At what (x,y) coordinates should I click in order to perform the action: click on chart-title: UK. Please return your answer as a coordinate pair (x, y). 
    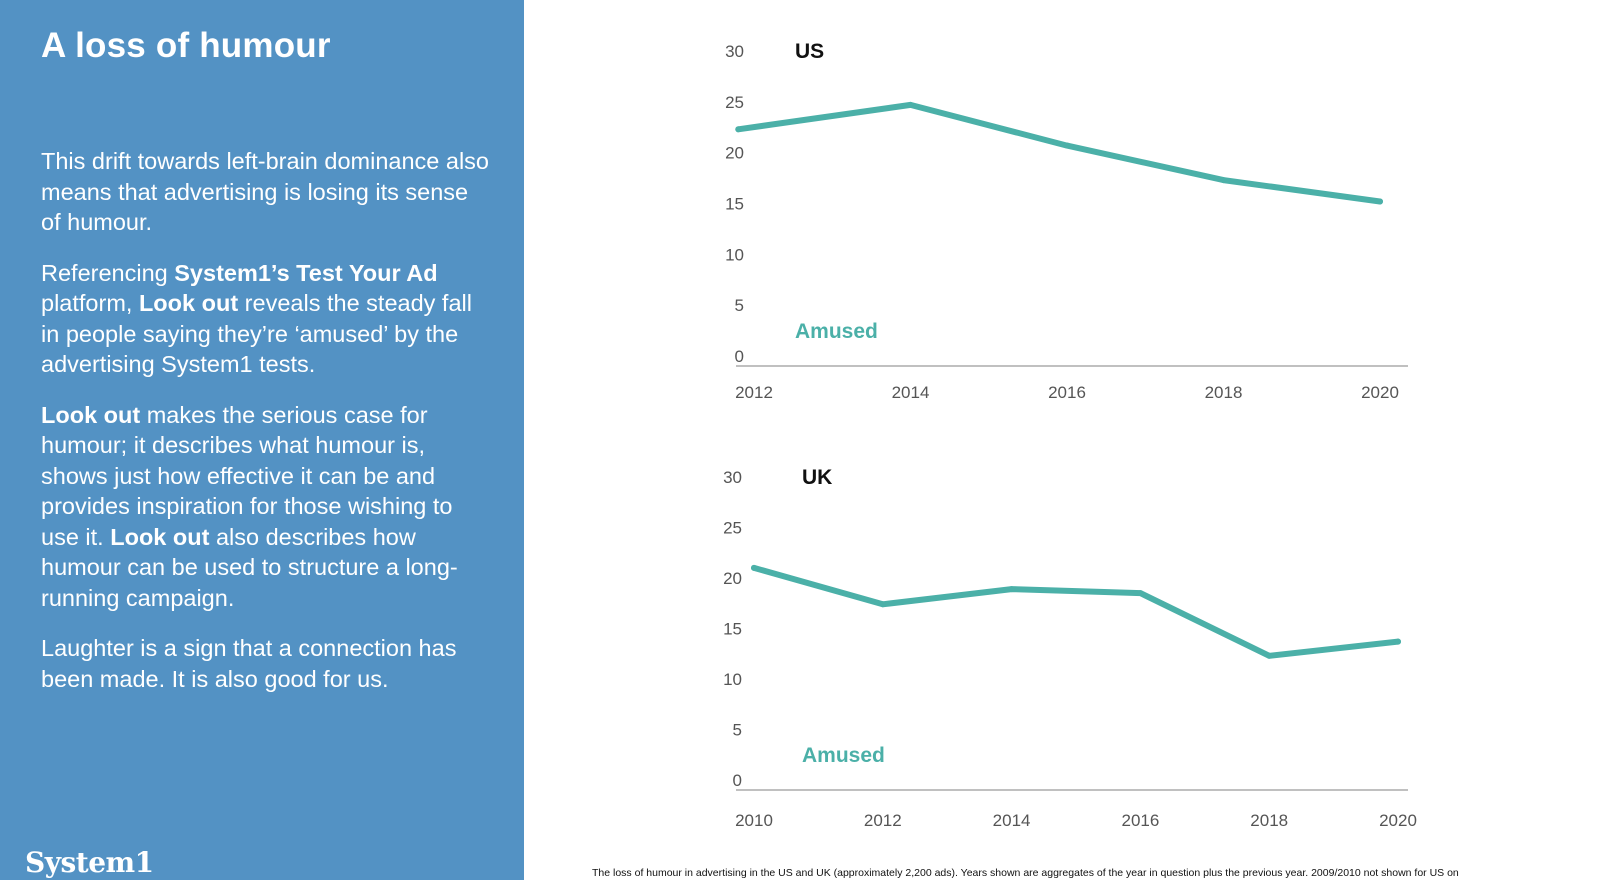
    Looking at the image, I should click on (817, 477).